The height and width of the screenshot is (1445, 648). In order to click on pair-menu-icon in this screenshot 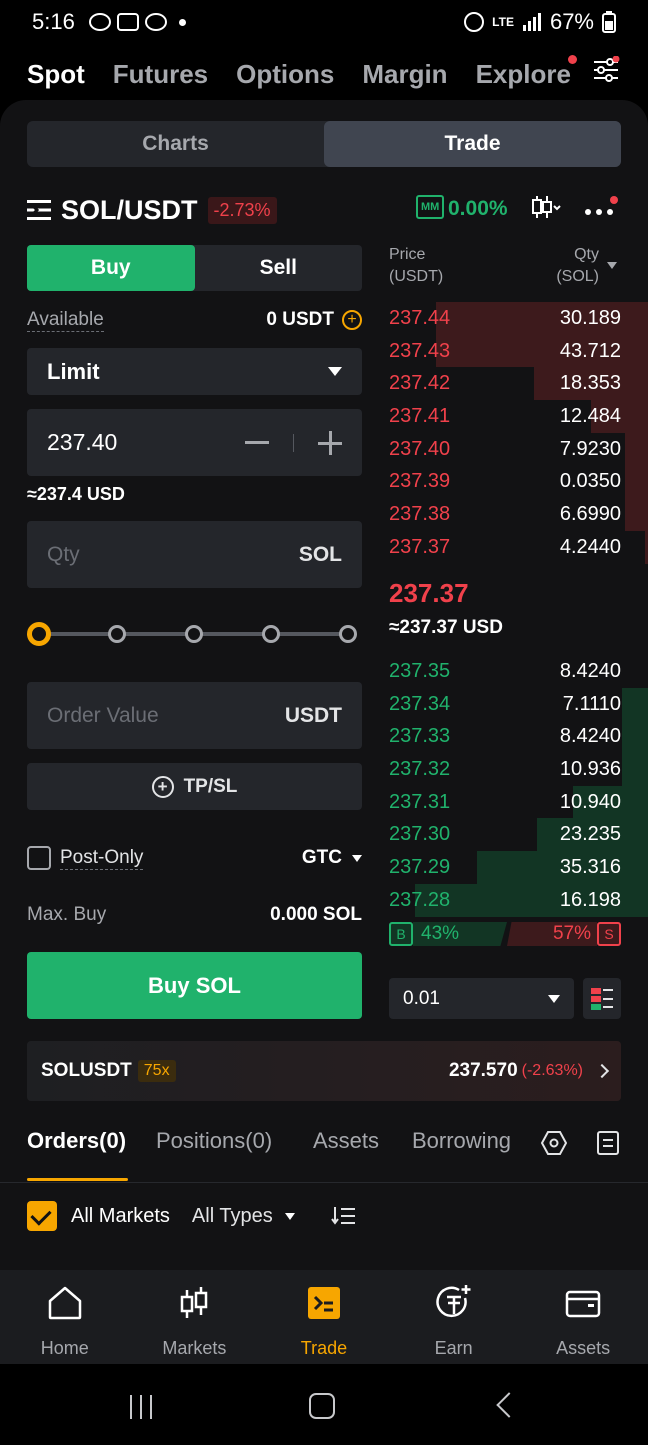, I will do `click(39, 210)`.